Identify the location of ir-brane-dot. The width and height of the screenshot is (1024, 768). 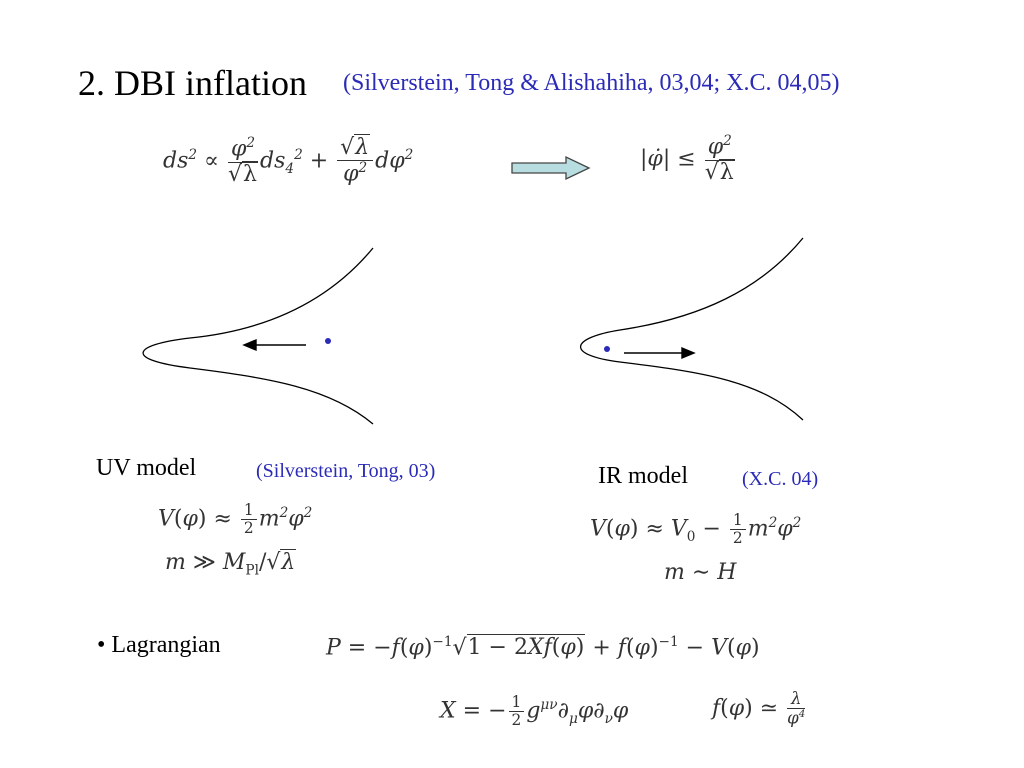
(607, 349).